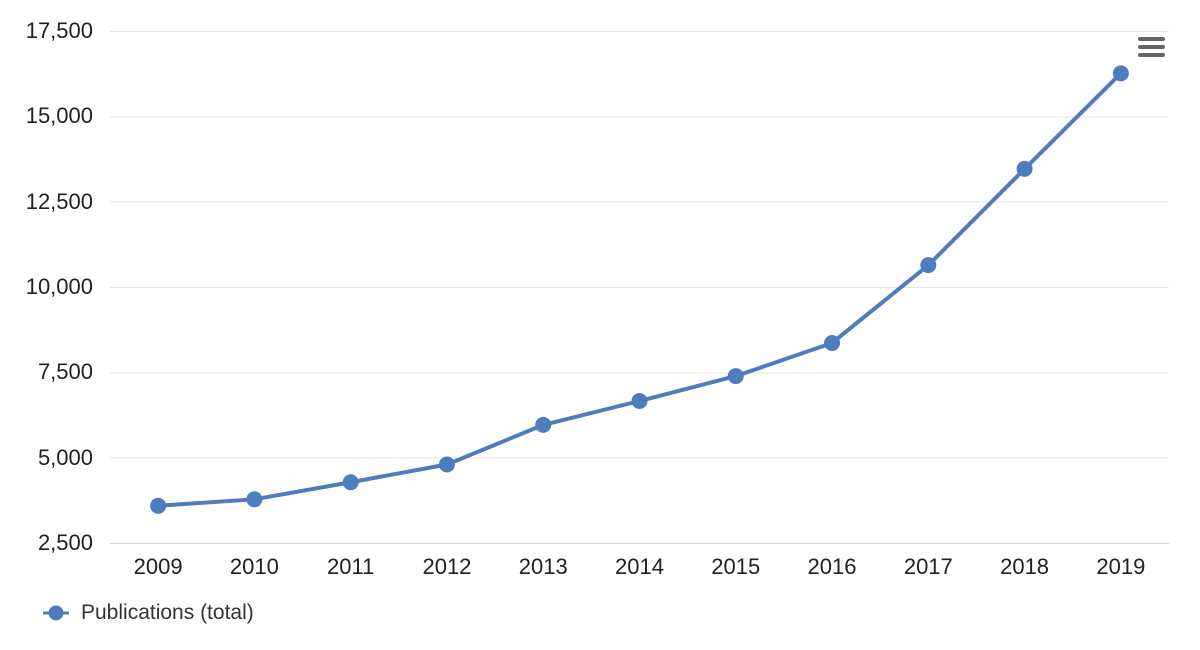  What do you see at coordinates (1121, 566) in the screenshot?
I see `x-axis-label: 2019` at bounding box center [1121, 566].